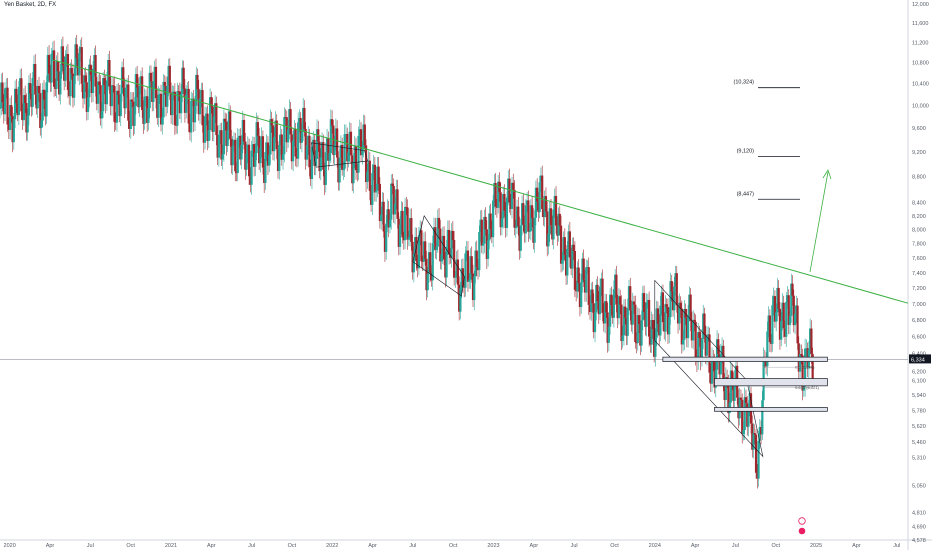 Image resolution: width=932 pixels, height=550 pixels. What do you see at coordinates (171, 546) in the screenshot?
I see `x-tick-label: 2021` at bounding box center [171, 546].